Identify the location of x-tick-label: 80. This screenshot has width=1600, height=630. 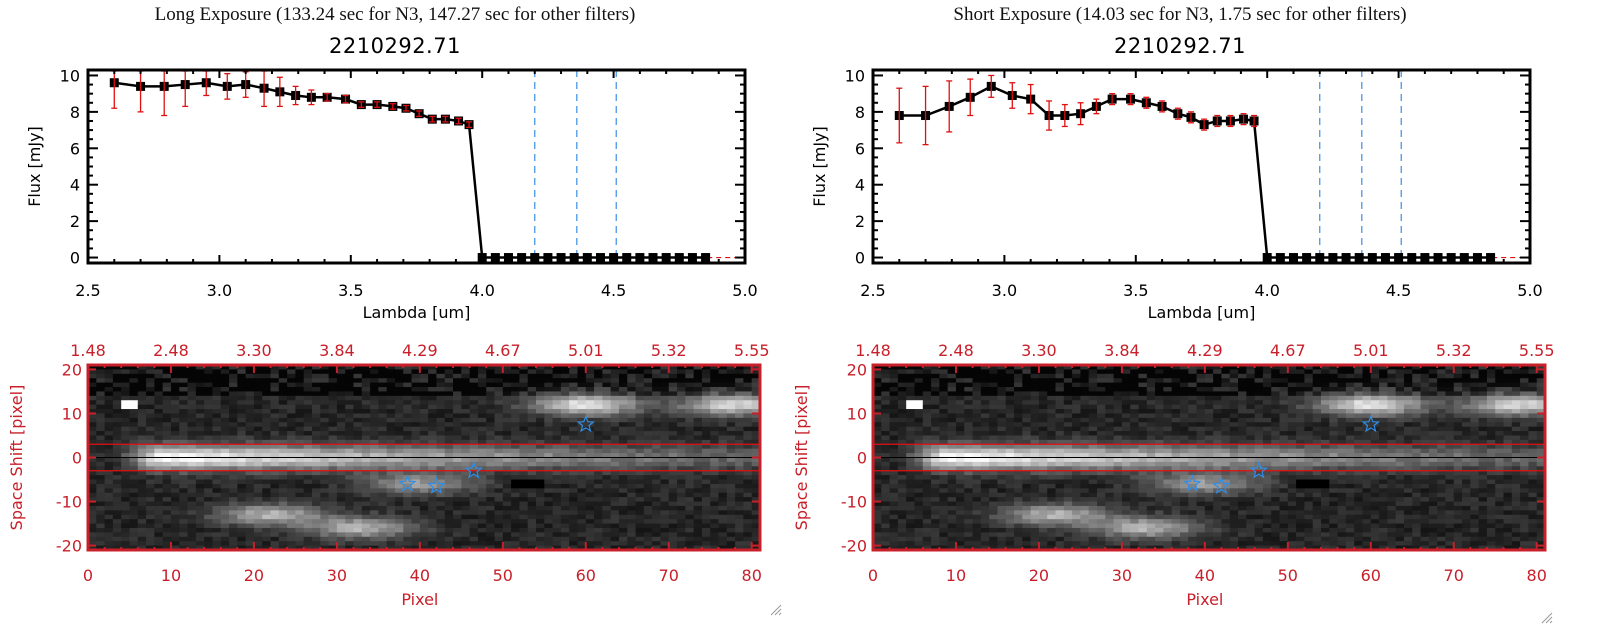
(752, 575).